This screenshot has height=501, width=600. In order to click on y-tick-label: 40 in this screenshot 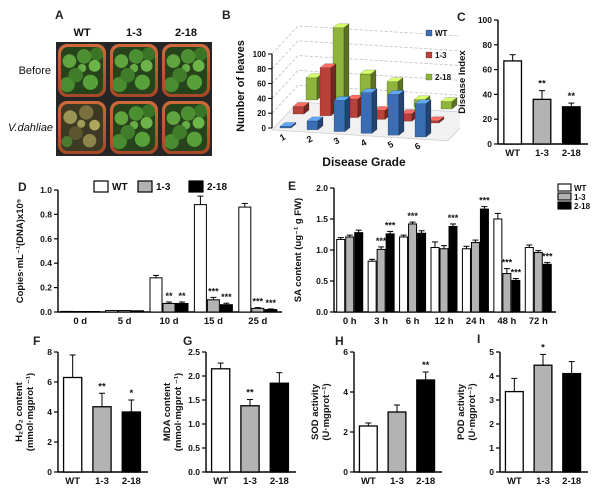, I will do `click(261, 98)`.